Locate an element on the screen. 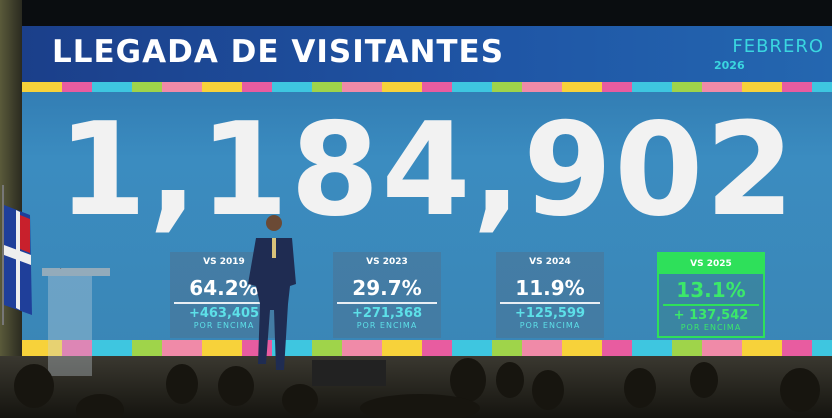  screen-header: LLEGADA DE VISITANTES FEBRERO 2026 is located at coordinates (427, 54).